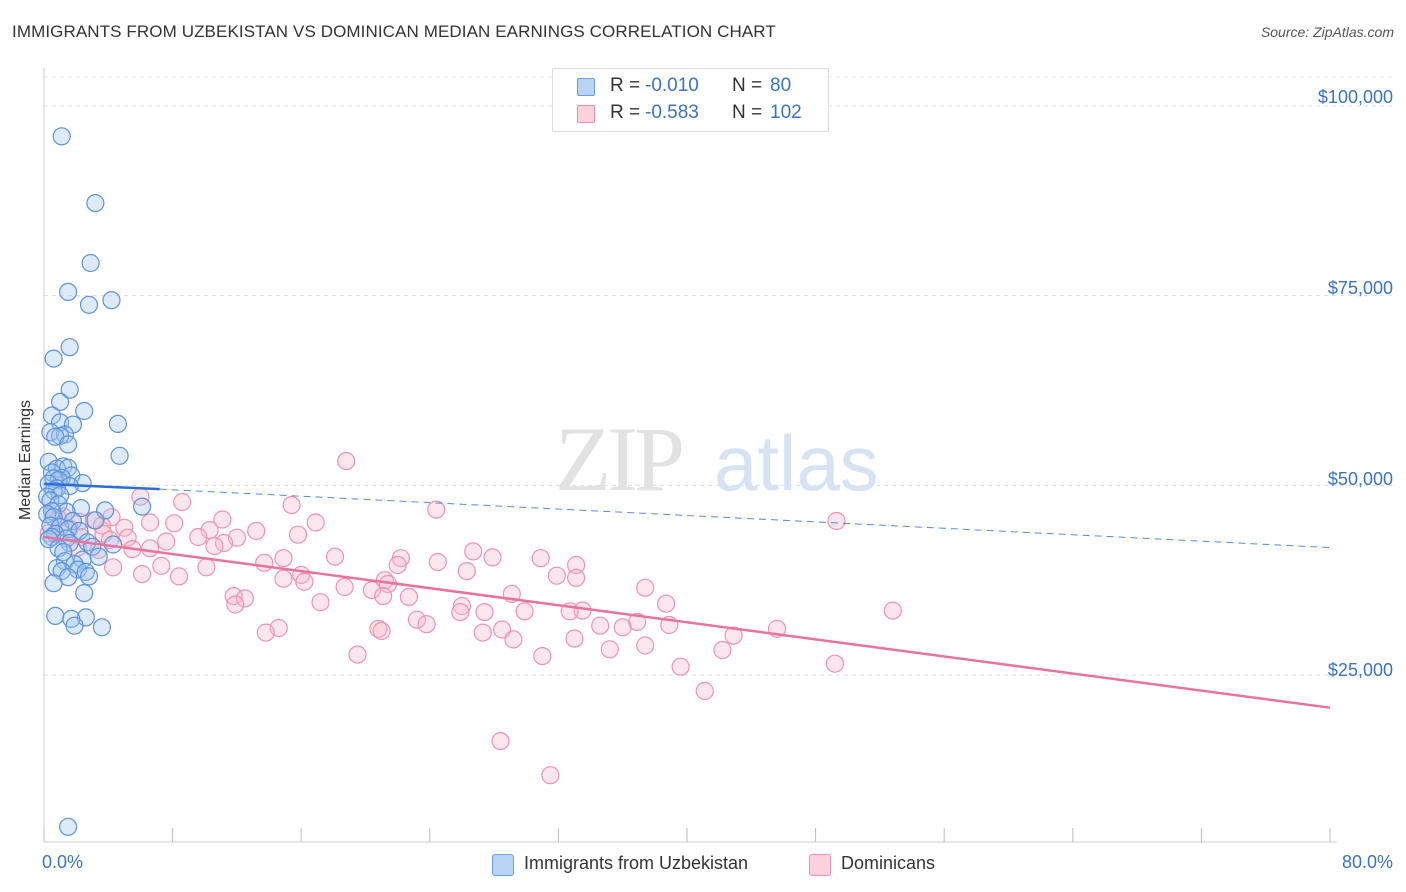  Describe the element at coordinates (781, 85) in the screenshot. I see `legend-n-value: 80` at that location.